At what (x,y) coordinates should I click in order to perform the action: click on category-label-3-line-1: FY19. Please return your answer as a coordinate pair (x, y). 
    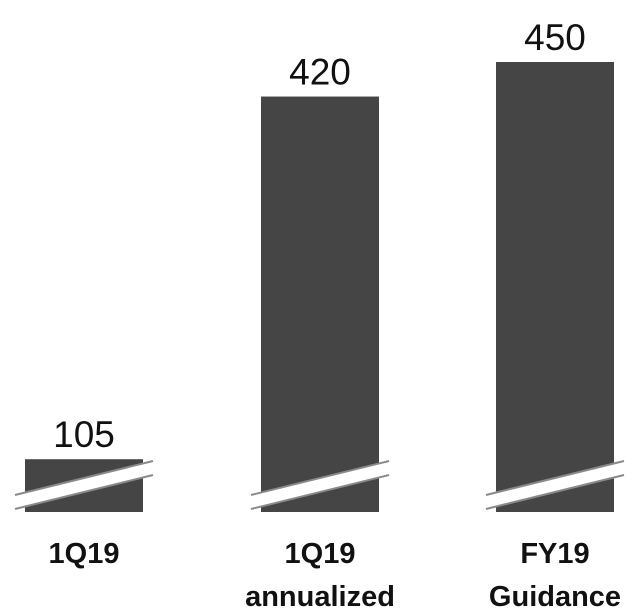
    Looking at the image, I should click on (554, 554).